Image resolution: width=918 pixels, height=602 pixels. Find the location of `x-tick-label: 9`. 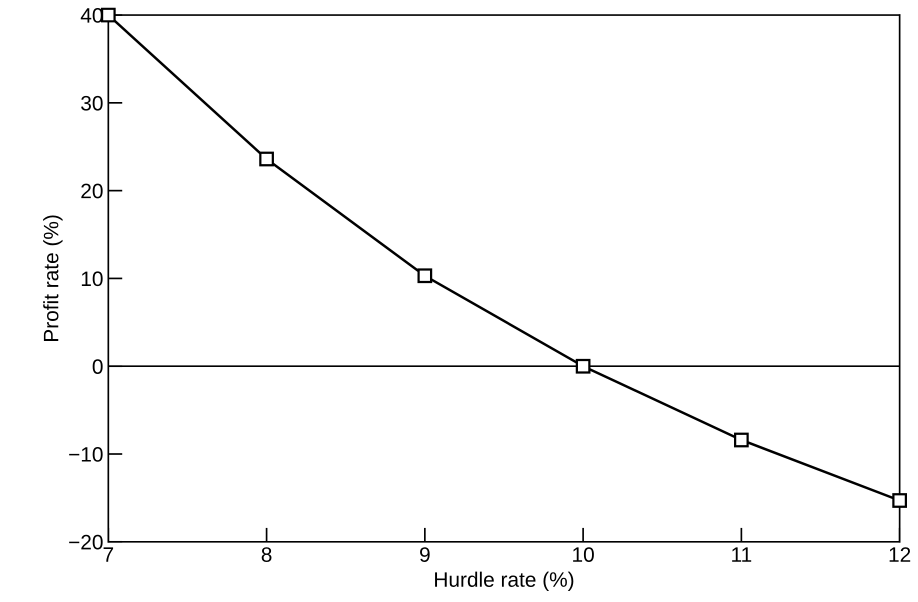

x-tick-label: 9 is located at coordinates (425, 554).